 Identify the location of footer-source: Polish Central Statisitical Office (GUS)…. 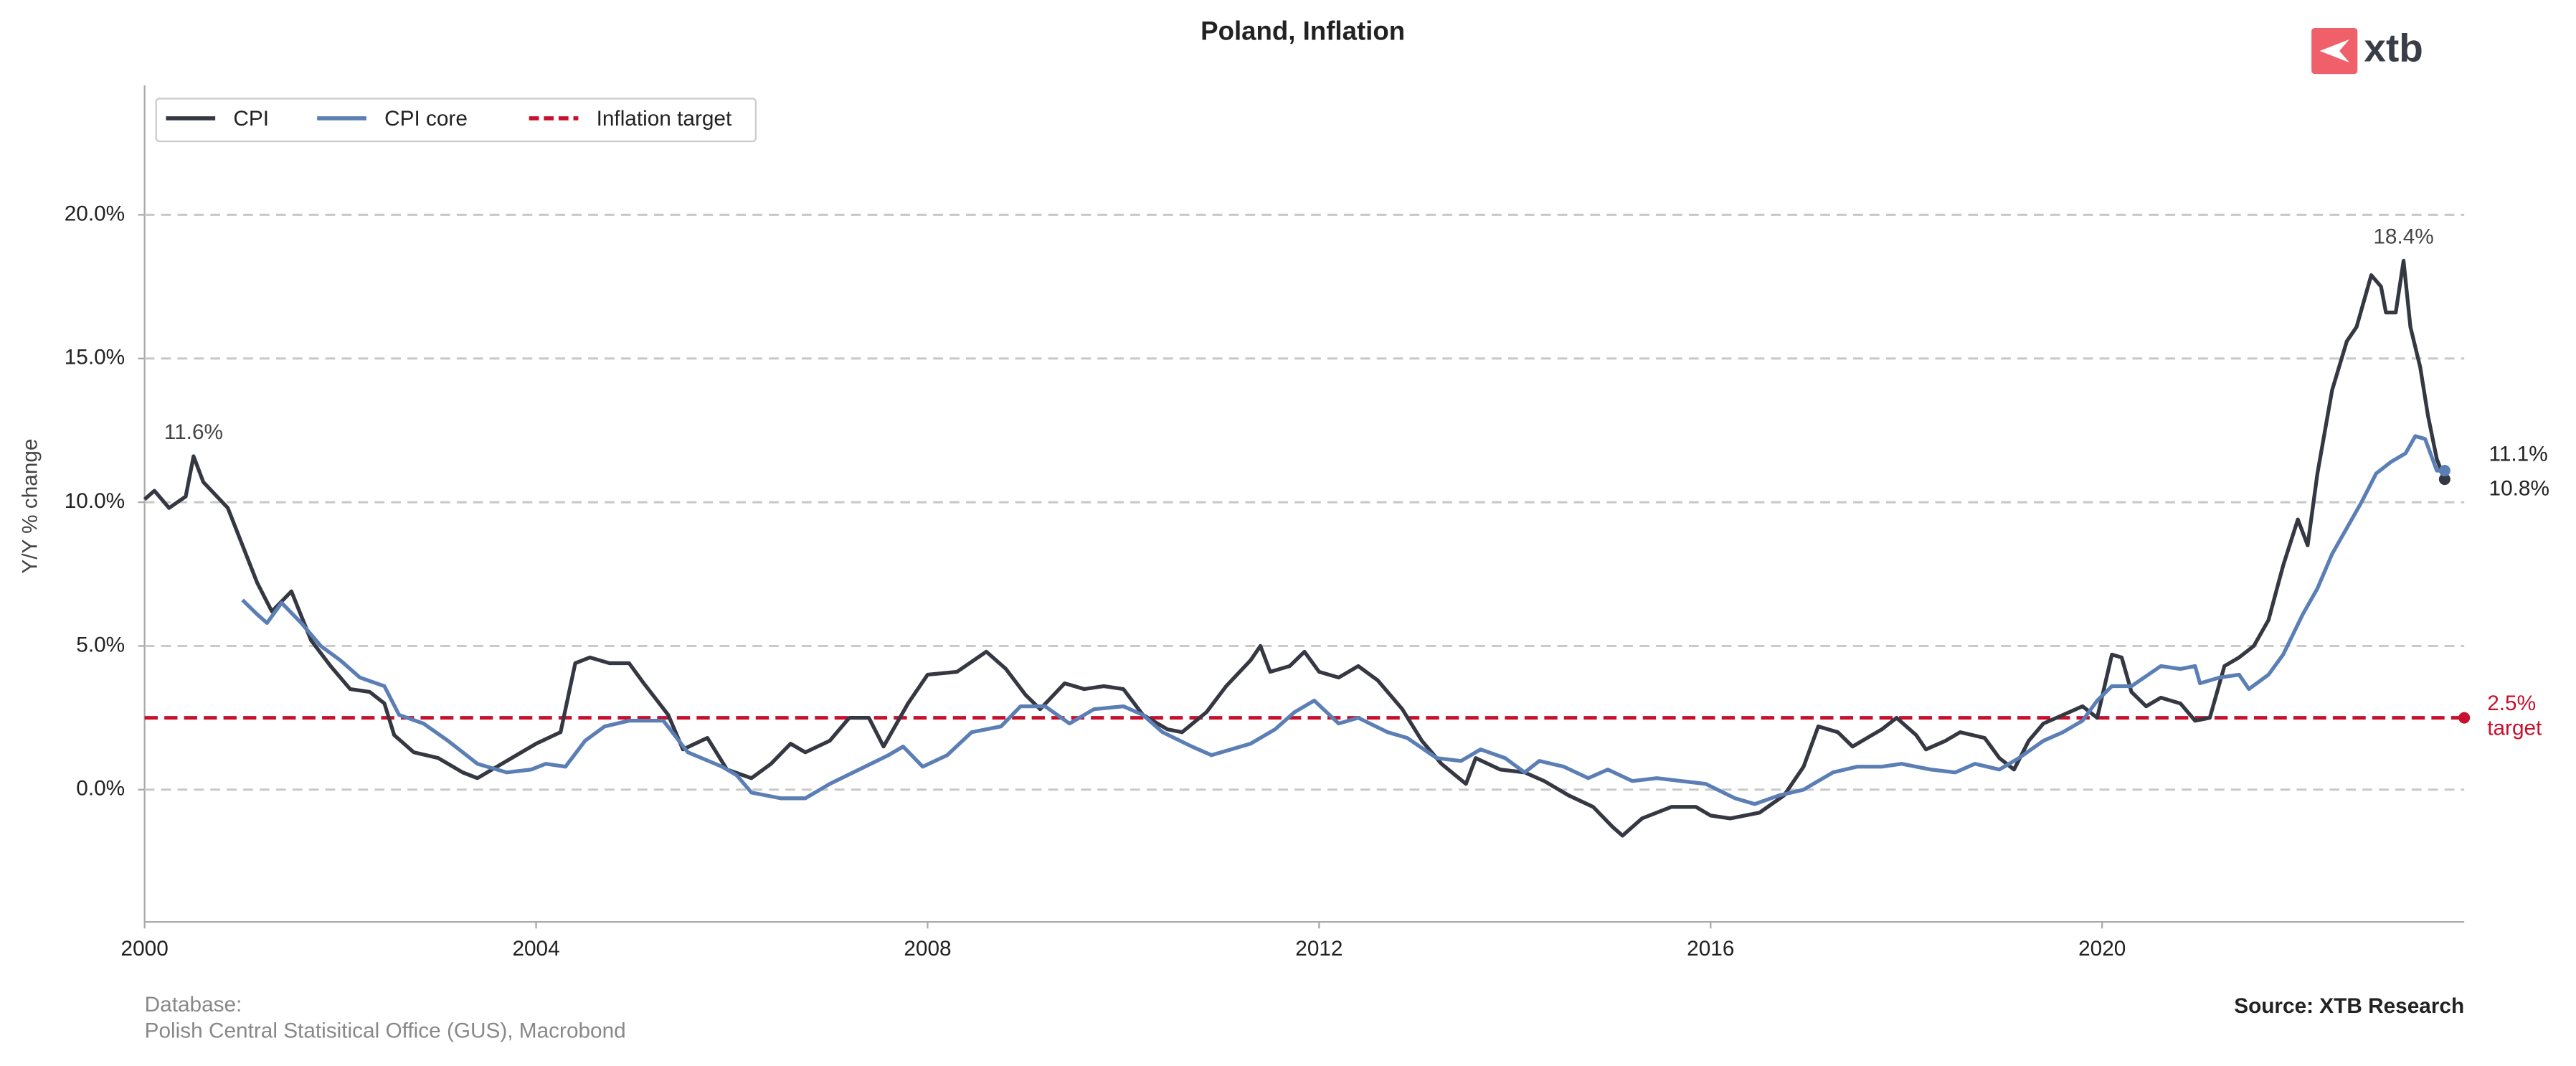
(385, 1030).